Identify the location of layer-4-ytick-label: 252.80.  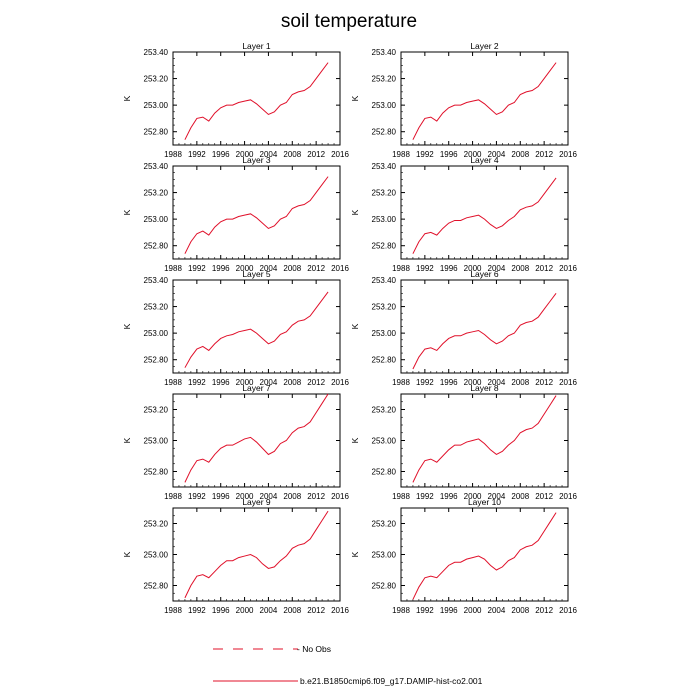
(384, 246).